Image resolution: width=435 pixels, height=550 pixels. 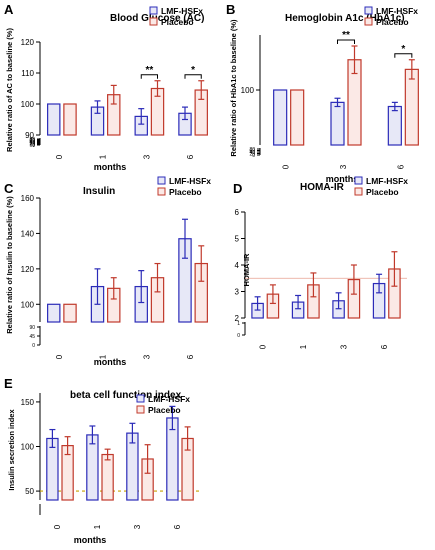 What do you see at coordinates (230, 9) in the screenshot?
I see `panel-letter: B` at bounding box center [230, 9].